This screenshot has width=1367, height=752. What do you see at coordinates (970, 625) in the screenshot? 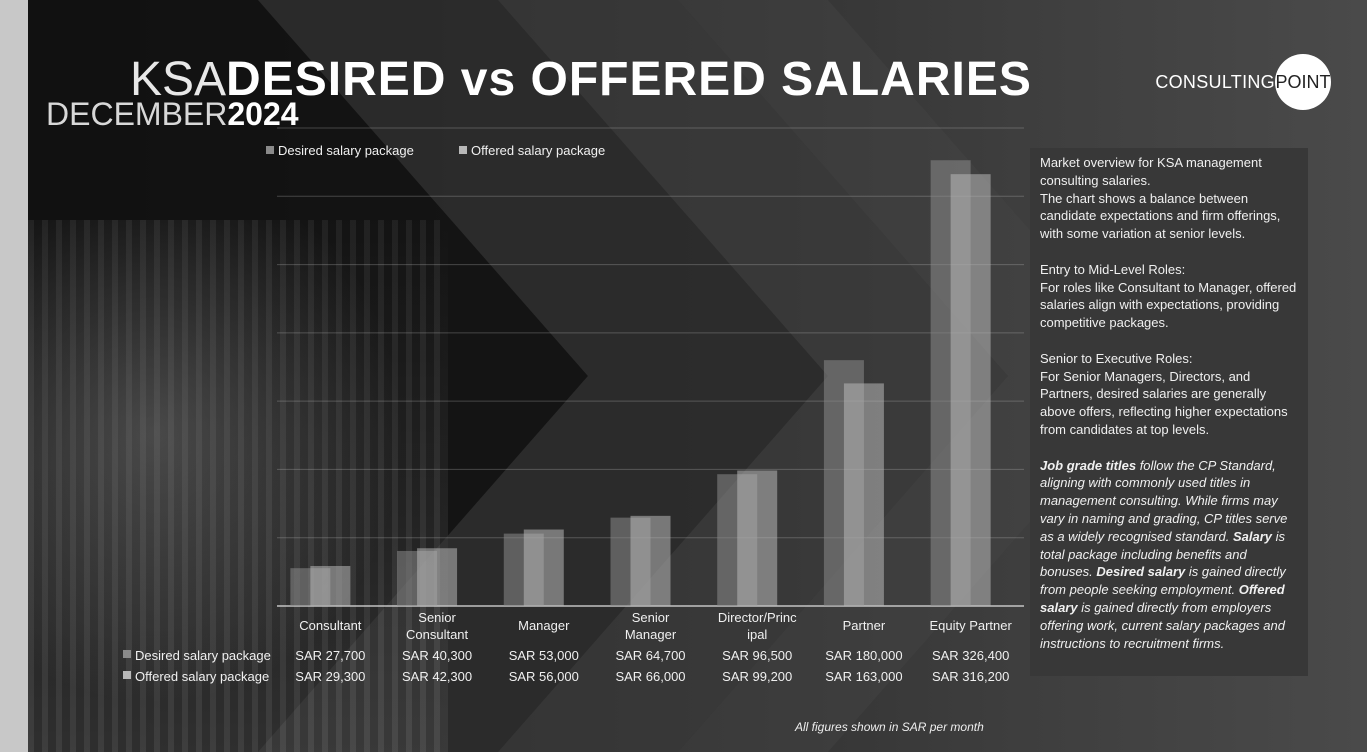
I see `x-tick-label: Equity Partner` at bounding box center [970, 625].